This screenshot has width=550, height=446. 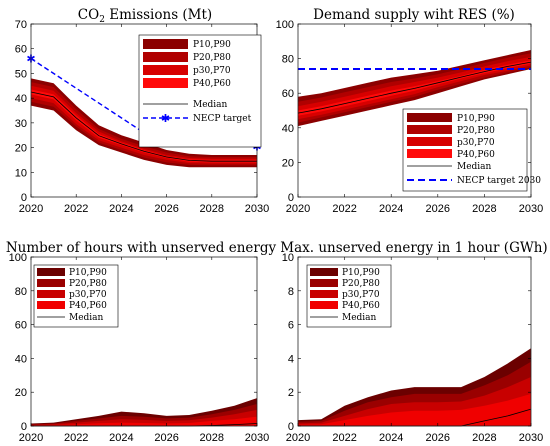 What do you see at coordinates (158, 15) in the screenshot?
I see `title-rest: Emissions (Mt)` at bounding box center [158, 15].